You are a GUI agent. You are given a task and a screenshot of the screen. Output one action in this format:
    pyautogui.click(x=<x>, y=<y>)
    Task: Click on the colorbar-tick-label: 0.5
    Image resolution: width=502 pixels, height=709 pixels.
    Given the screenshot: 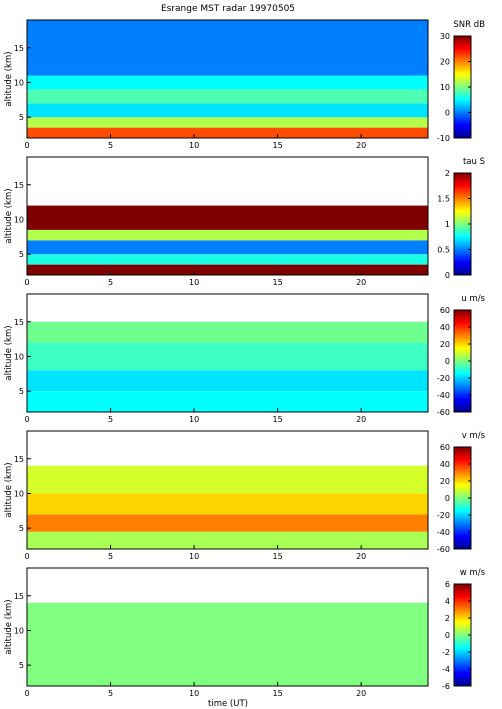 What is the action you would take?
    pyautogui.click(x=443, y=250)
    